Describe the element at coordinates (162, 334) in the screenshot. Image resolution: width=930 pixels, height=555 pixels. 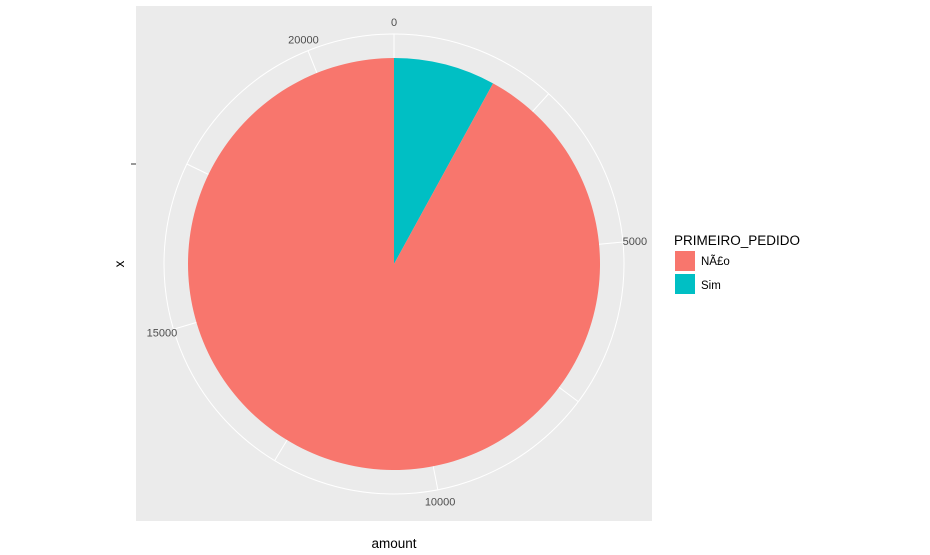
I see `theta-tick-label: 15000` at that location.